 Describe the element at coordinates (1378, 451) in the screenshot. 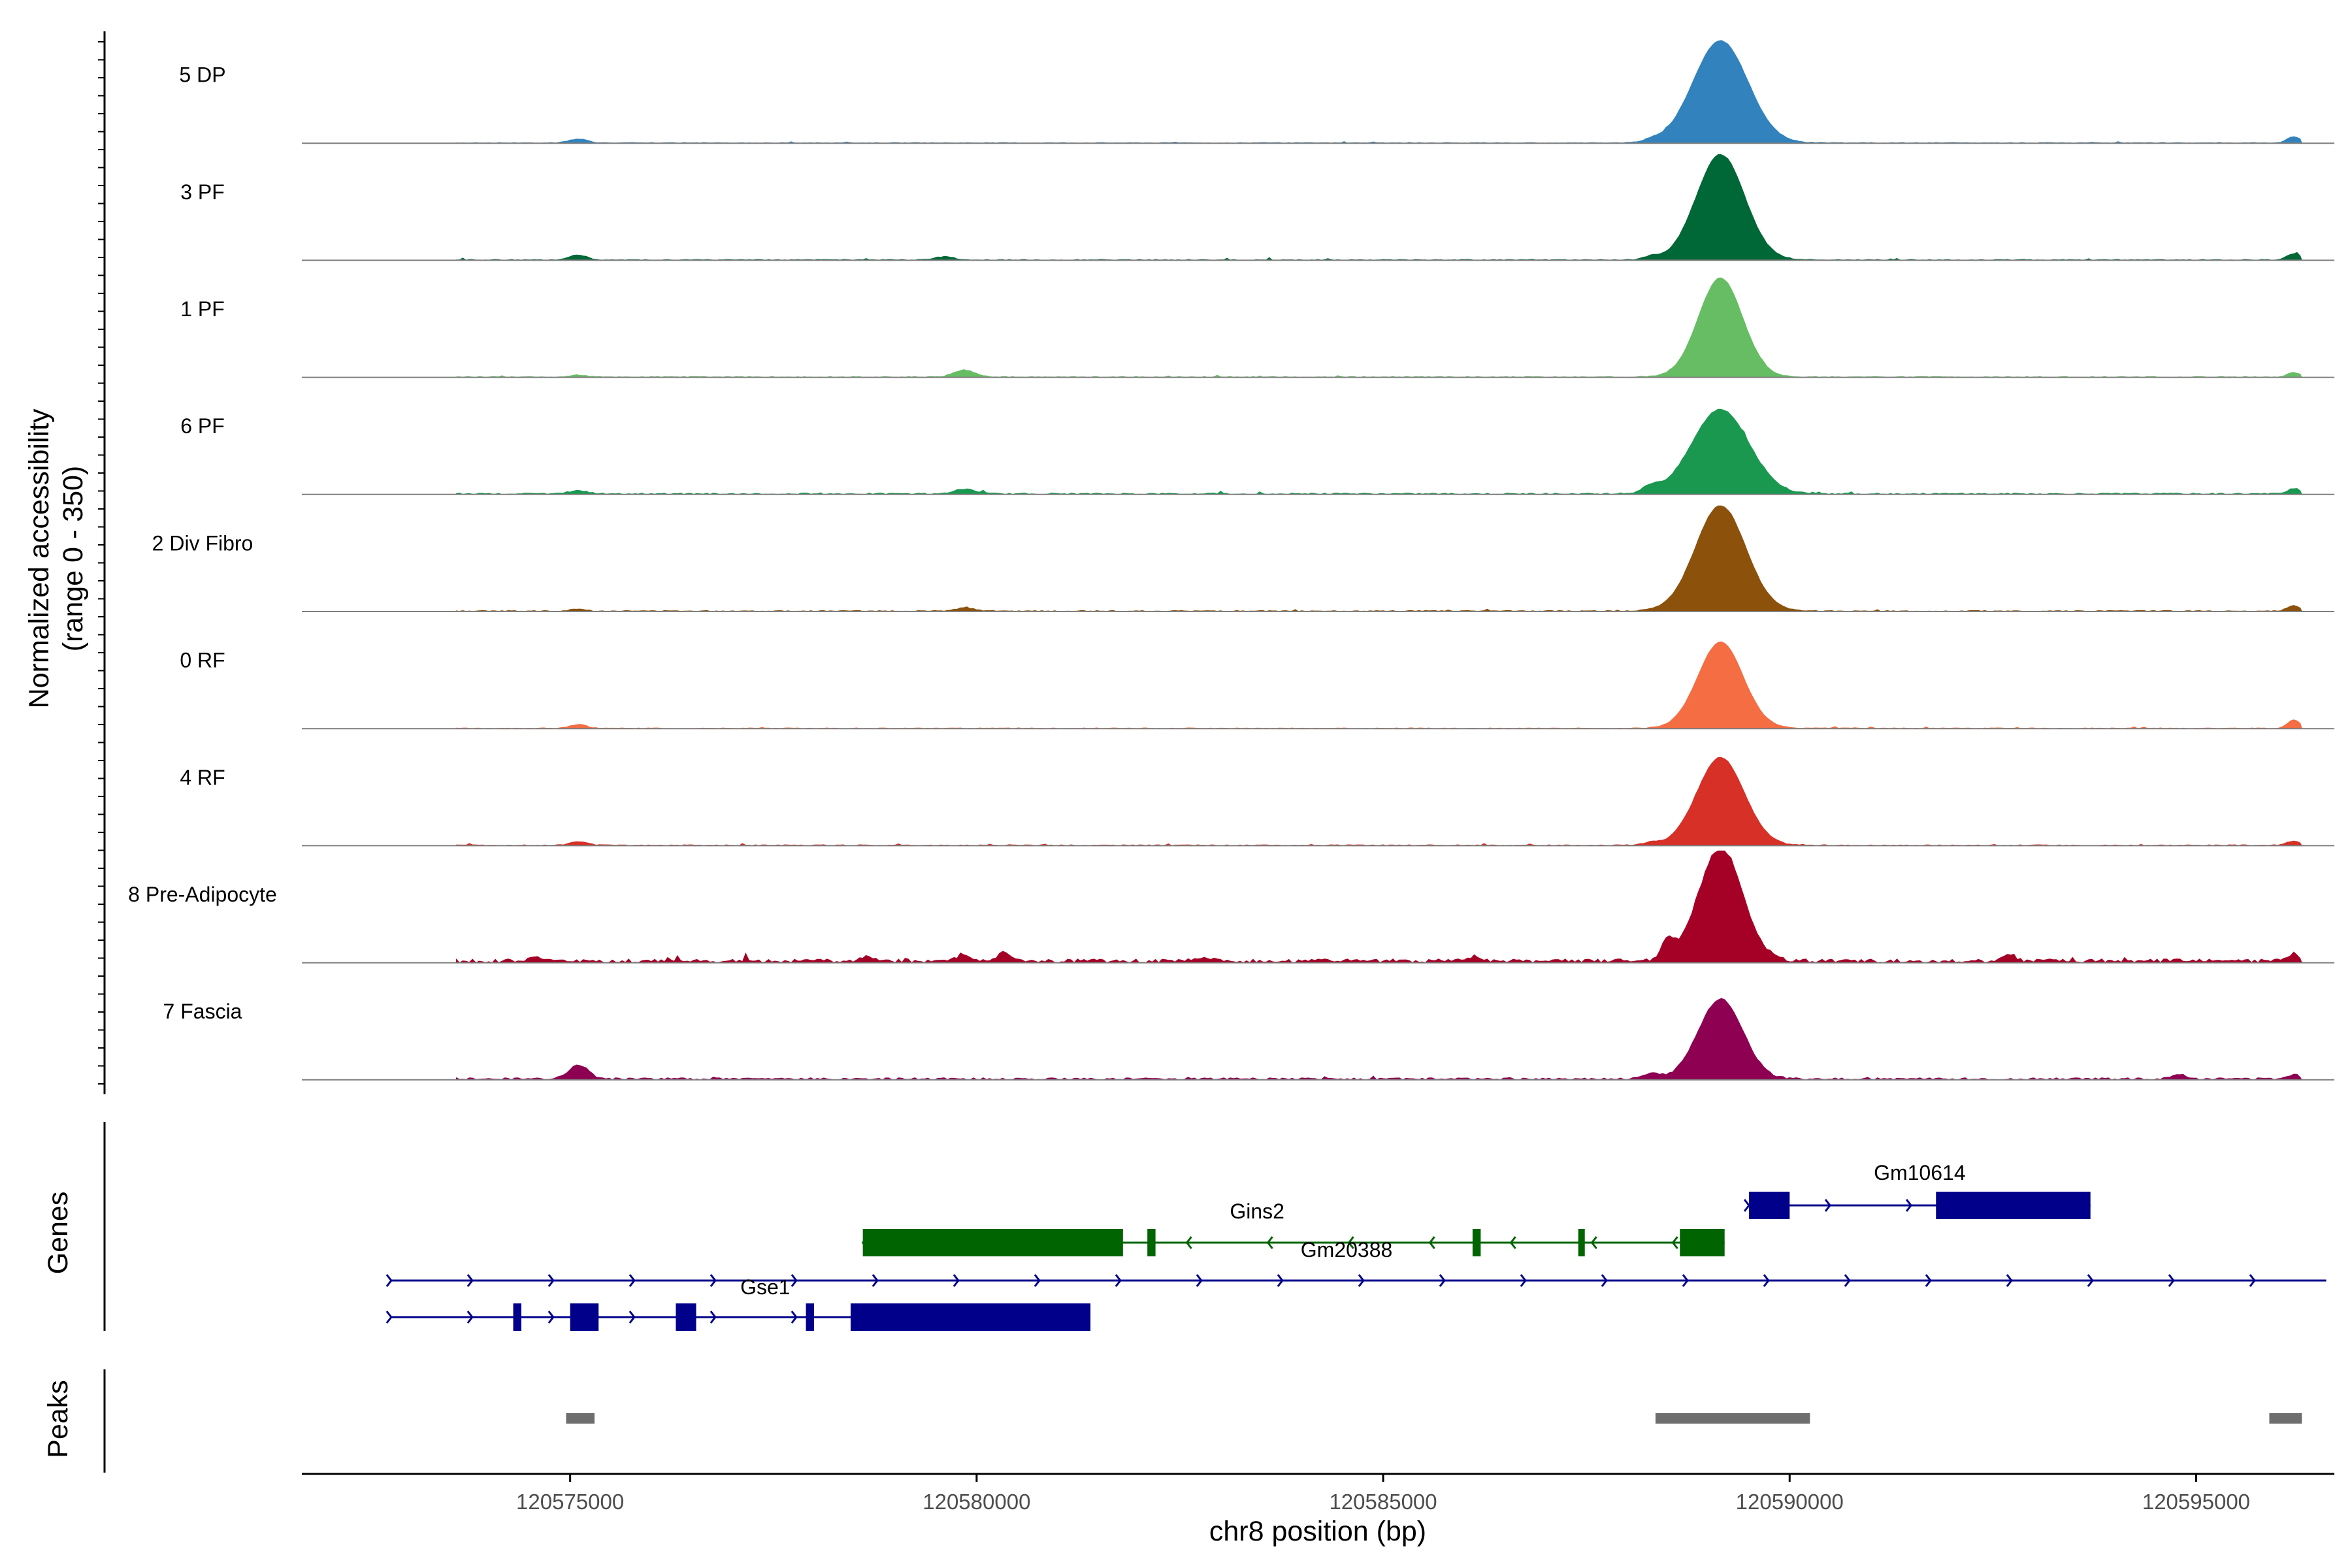

I see `coverage-area-6-pf` at that location.